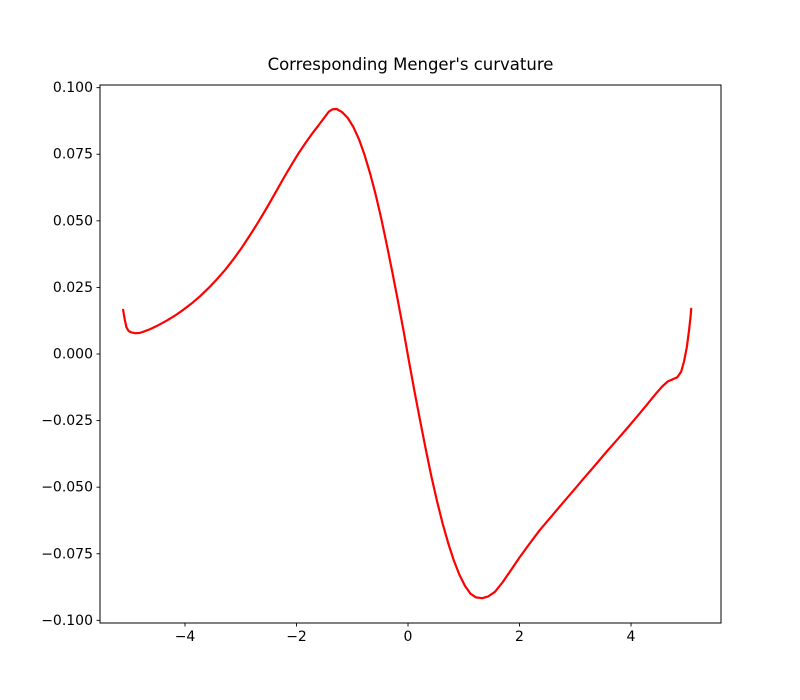 Image resolution: width=800 pixels, height=700 pixels. Describe the element at coordinates (185, 637) in the screenshot. I see `x-tick-label: −4` at that location.